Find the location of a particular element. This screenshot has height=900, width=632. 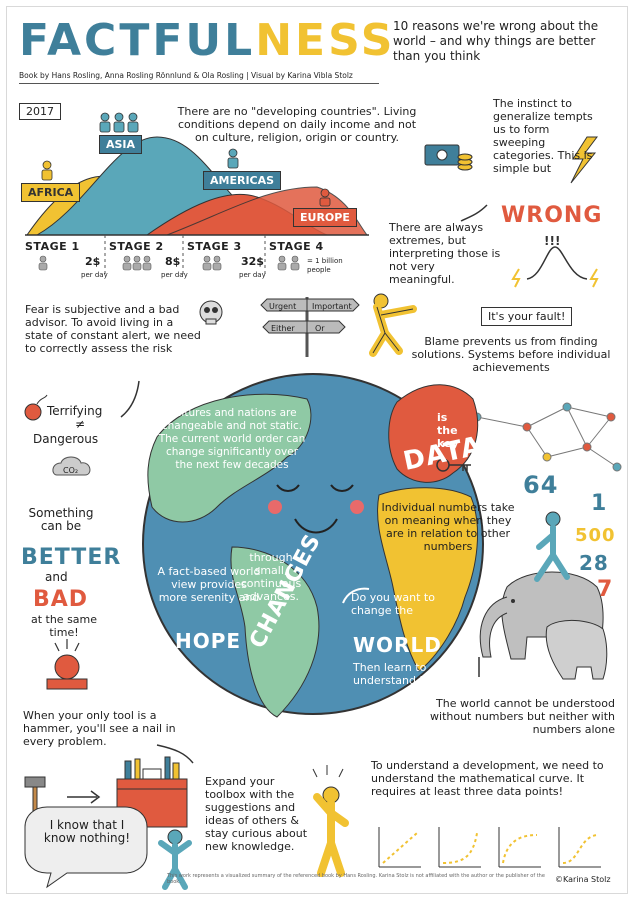

region-label-americas: AMERICAS is located at coordinates (242, 180).